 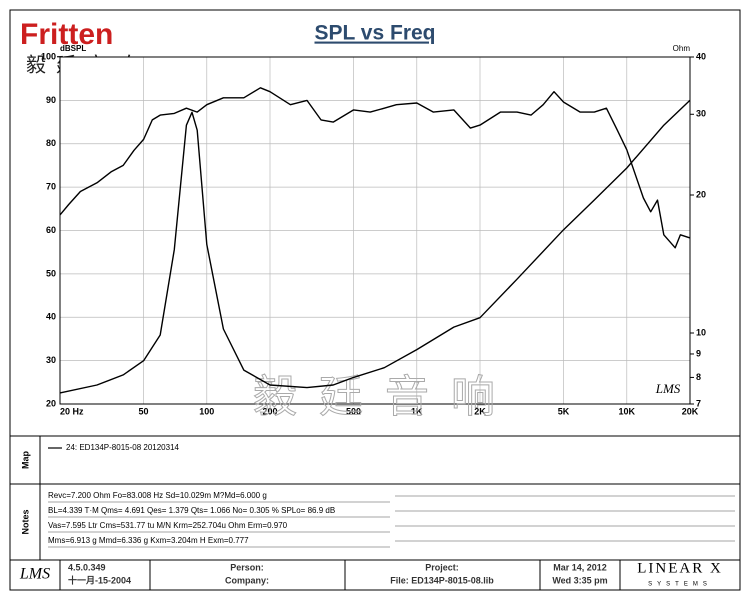 What do you see at coordinates (375, 33) in the screenshot?
I see `chart-title: SPL vs Freq` at bounding box center [375, 33].